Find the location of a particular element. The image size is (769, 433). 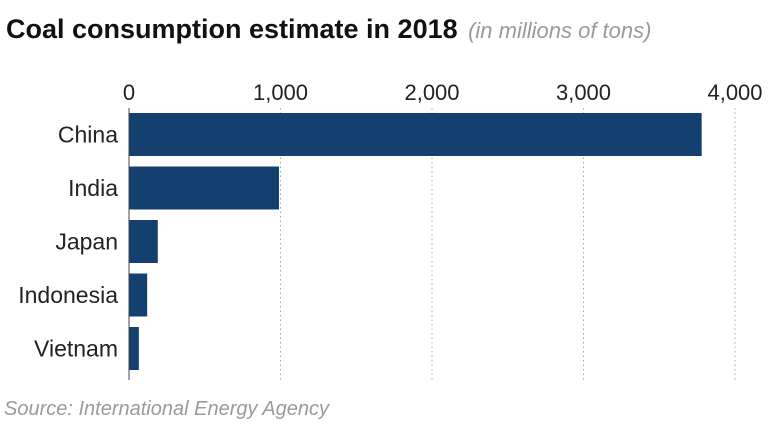

bar-india is located at coordinates (204, 188).